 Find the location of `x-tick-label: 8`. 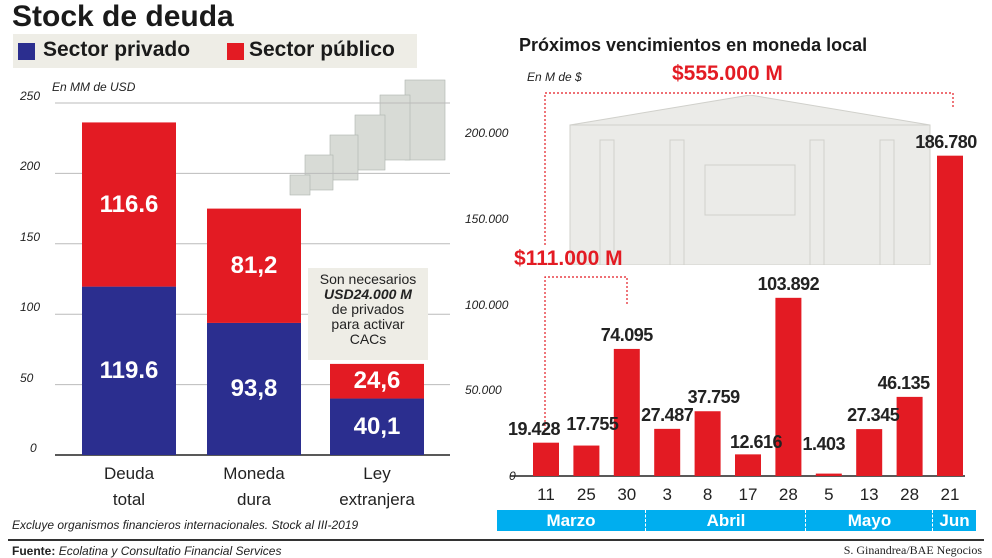

x-tick-label: 8 is located at coordinates (707, 494).